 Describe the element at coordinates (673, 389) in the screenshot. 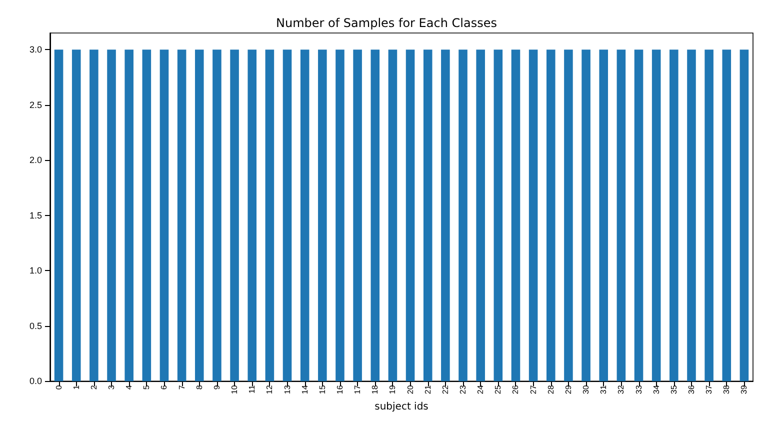

I see `x-tick-label: 35` at that location.